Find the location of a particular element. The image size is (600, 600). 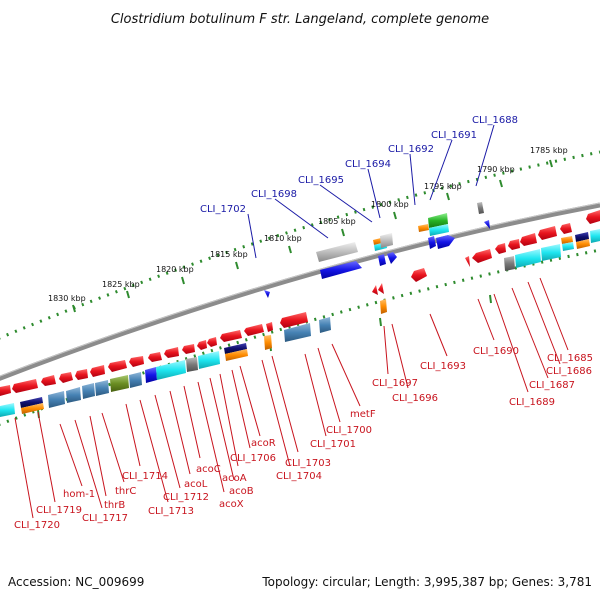

label-thrc: thrC is located at coordinates (125, 491).